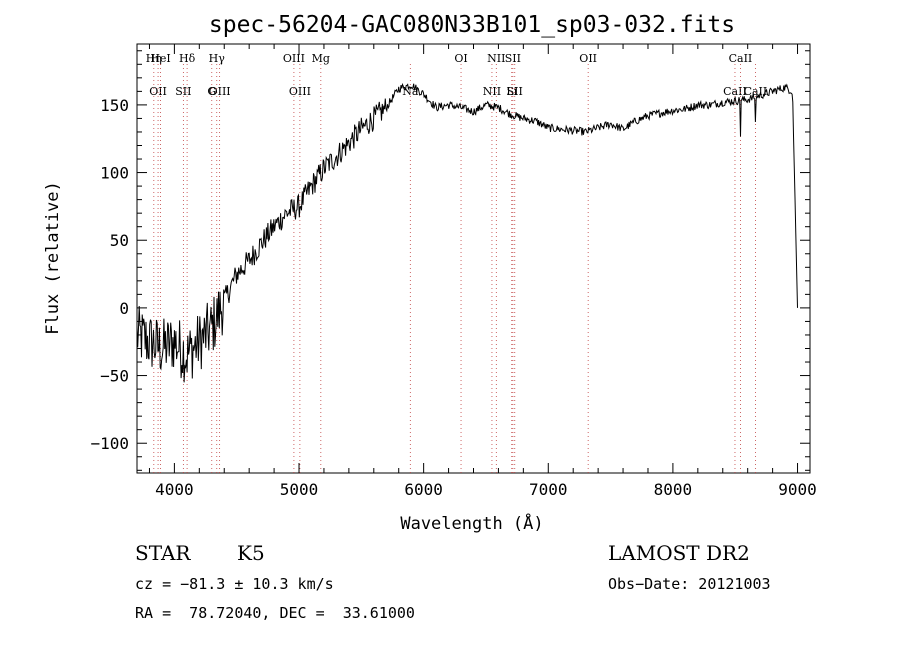 The image size is (900, 650). What do you see at coordinates (114, 105) in the screenshot?
I see `y-tick-label: 150` at bounding box center [114, 105].